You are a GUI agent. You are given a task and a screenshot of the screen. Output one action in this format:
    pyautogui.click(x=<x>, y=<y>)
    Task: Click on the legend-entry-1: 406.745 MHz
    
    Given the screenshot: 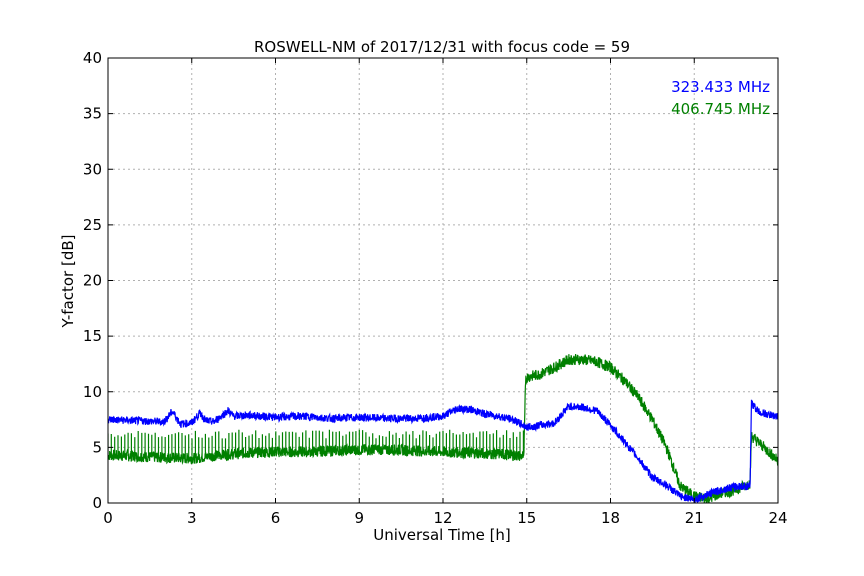 What is the action you would take?
    pyautogui.click(x=720, y=109)
    